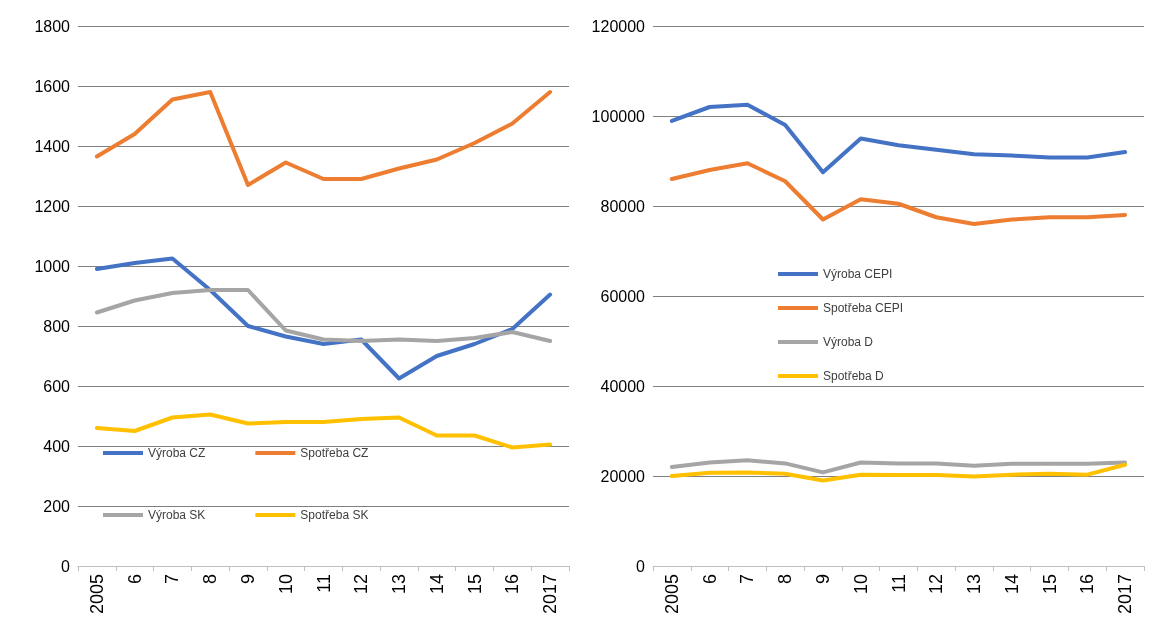 The width and height of the screenshot is (1167, 644). I want to click on y-tick-label: 800, so click(57, 326).